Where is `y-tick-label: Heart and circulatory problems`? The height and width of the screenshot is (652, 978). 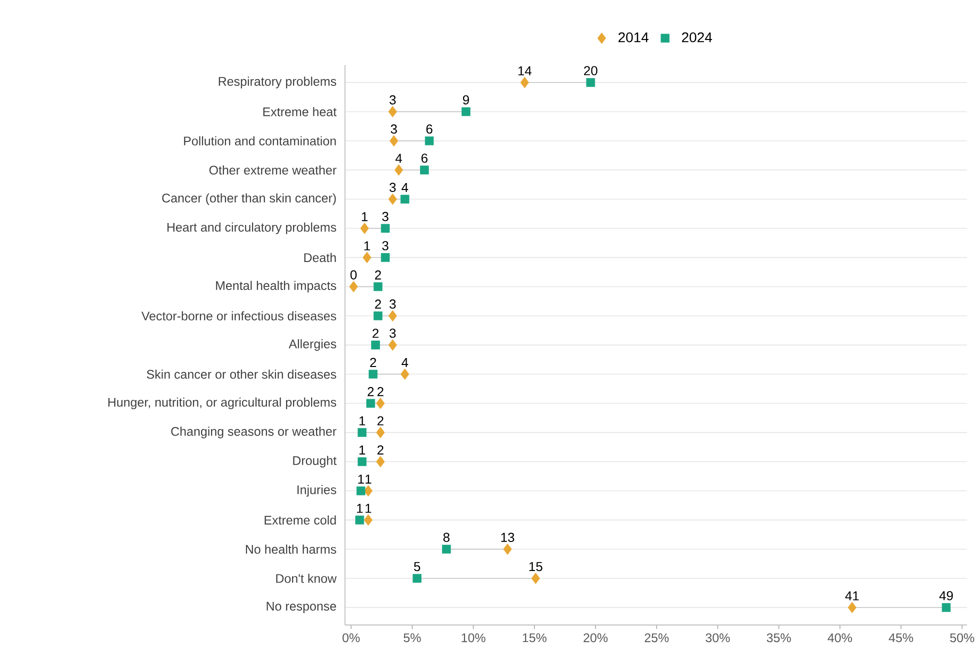
y-tick-label: Heart and circulatory problems is located at coordinates (251, 228).